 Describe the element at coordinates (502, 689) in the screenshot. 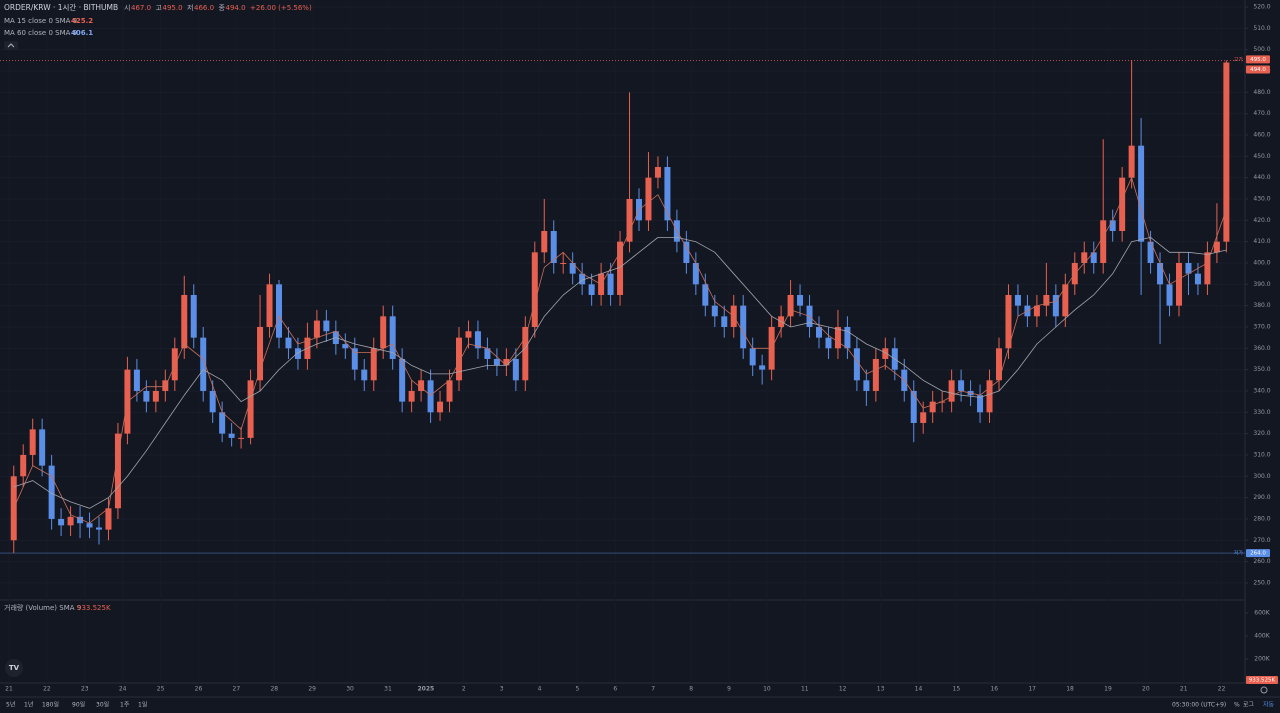

I see `x-tick-label: 3` at that location.